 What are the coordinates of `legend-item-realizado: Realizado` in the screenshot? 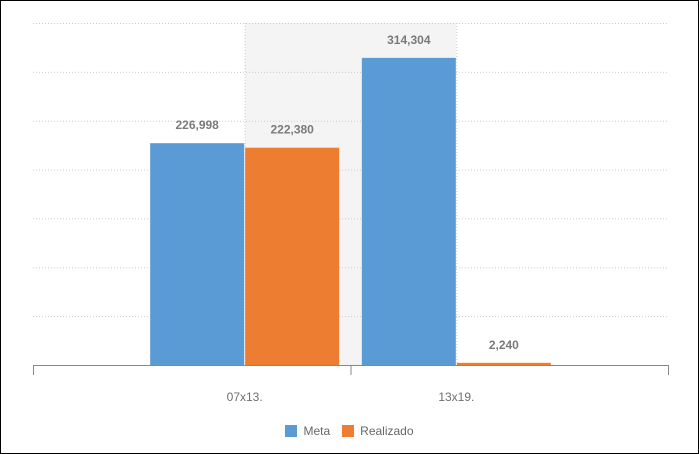 It's located at (378, 431).